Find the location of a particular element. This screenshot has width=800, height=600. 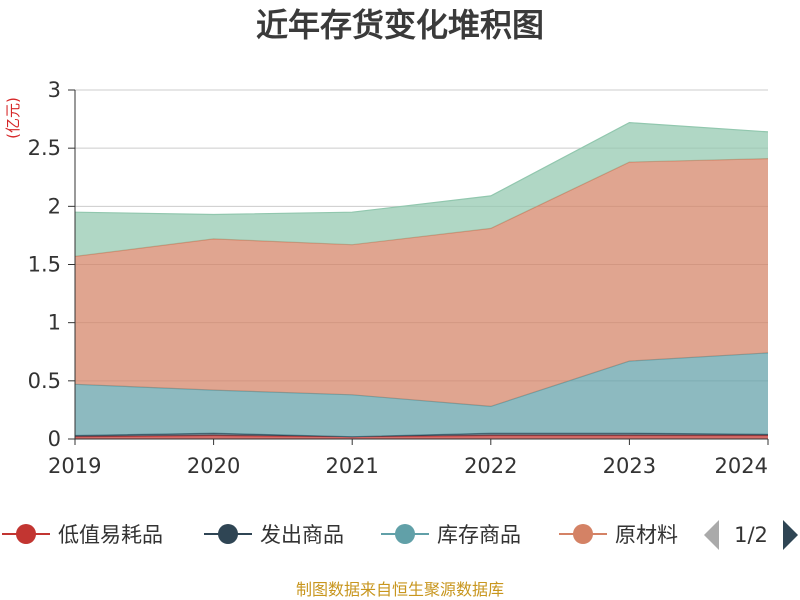

legend-item: 低值易耗品 is located at coordinates (82, 535).